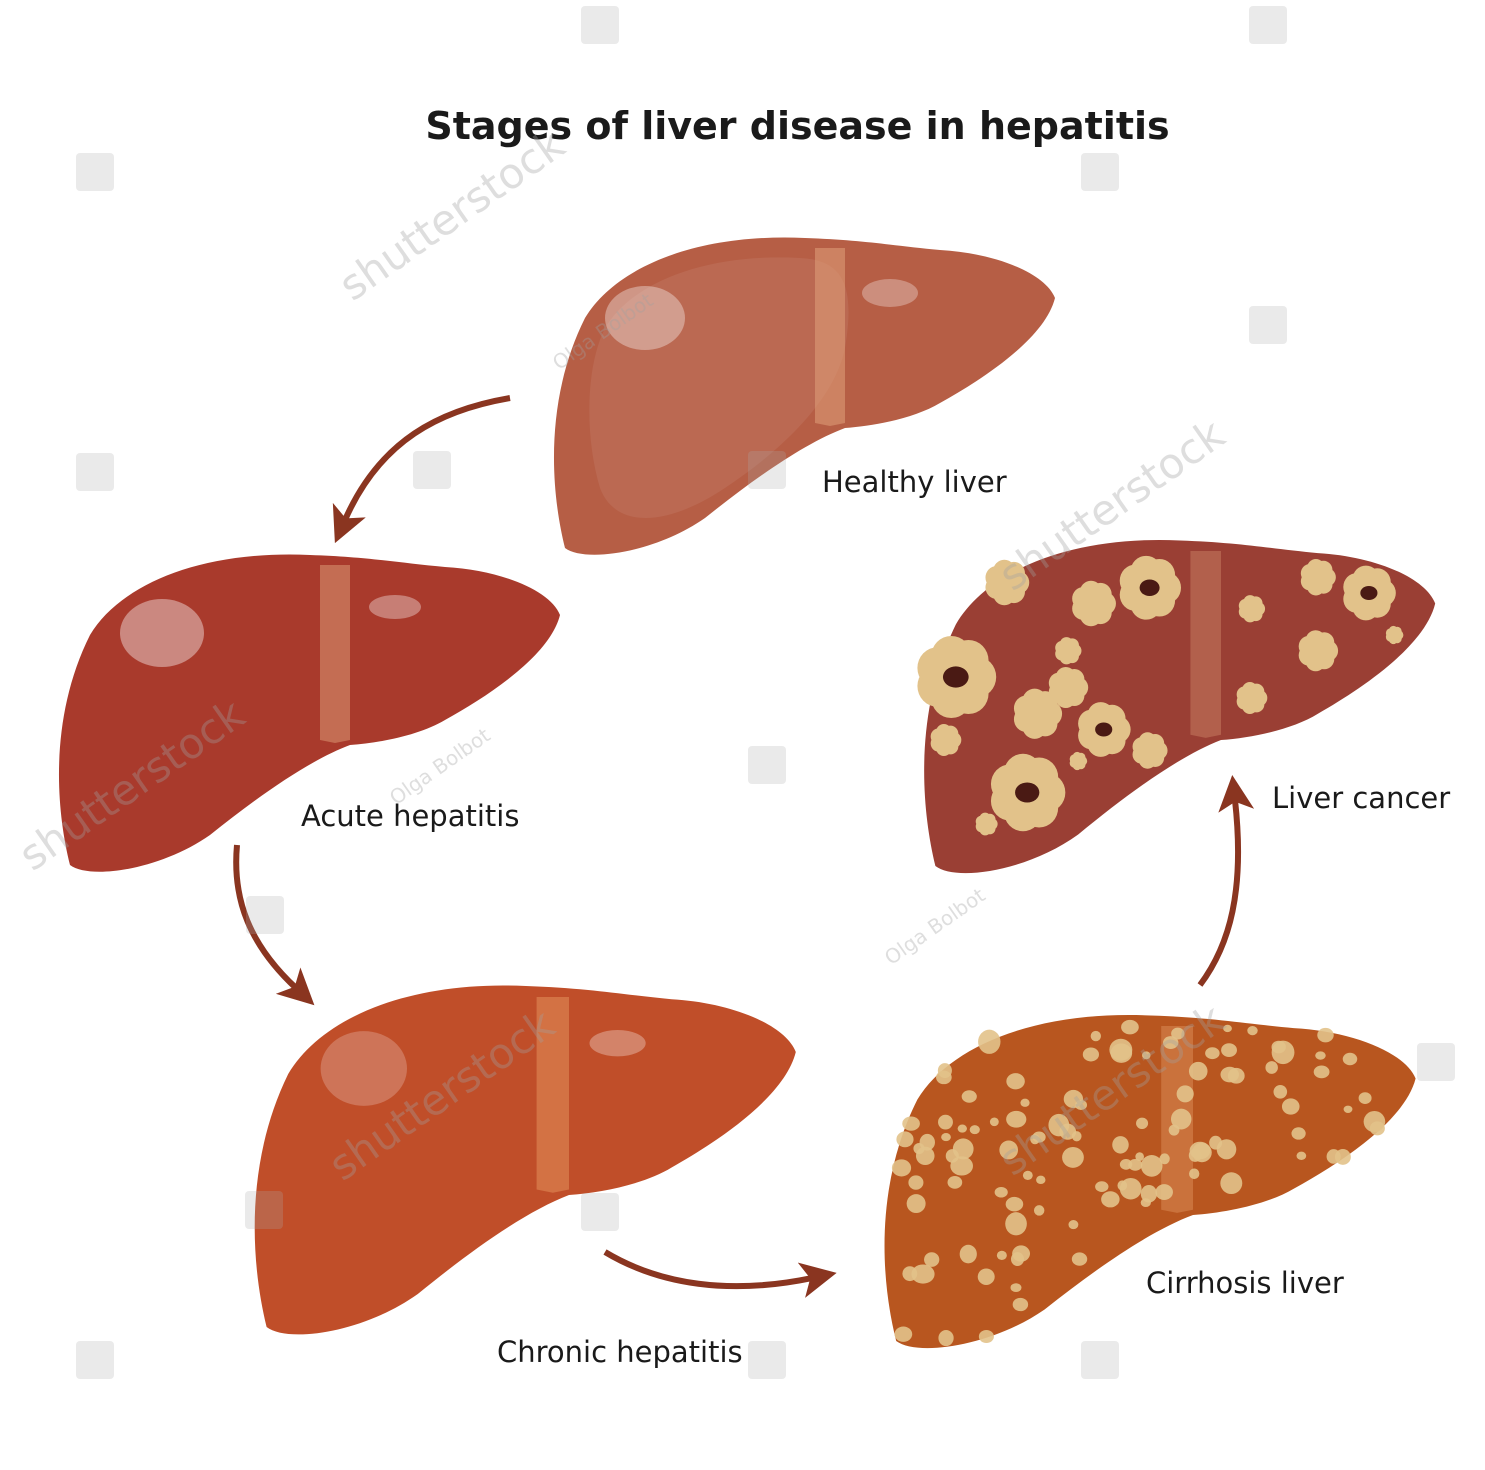  Describe the element at coordinates (720, 1273) in the screenshot. I see `arrow-chronic-to-cirrhosis` at that location.